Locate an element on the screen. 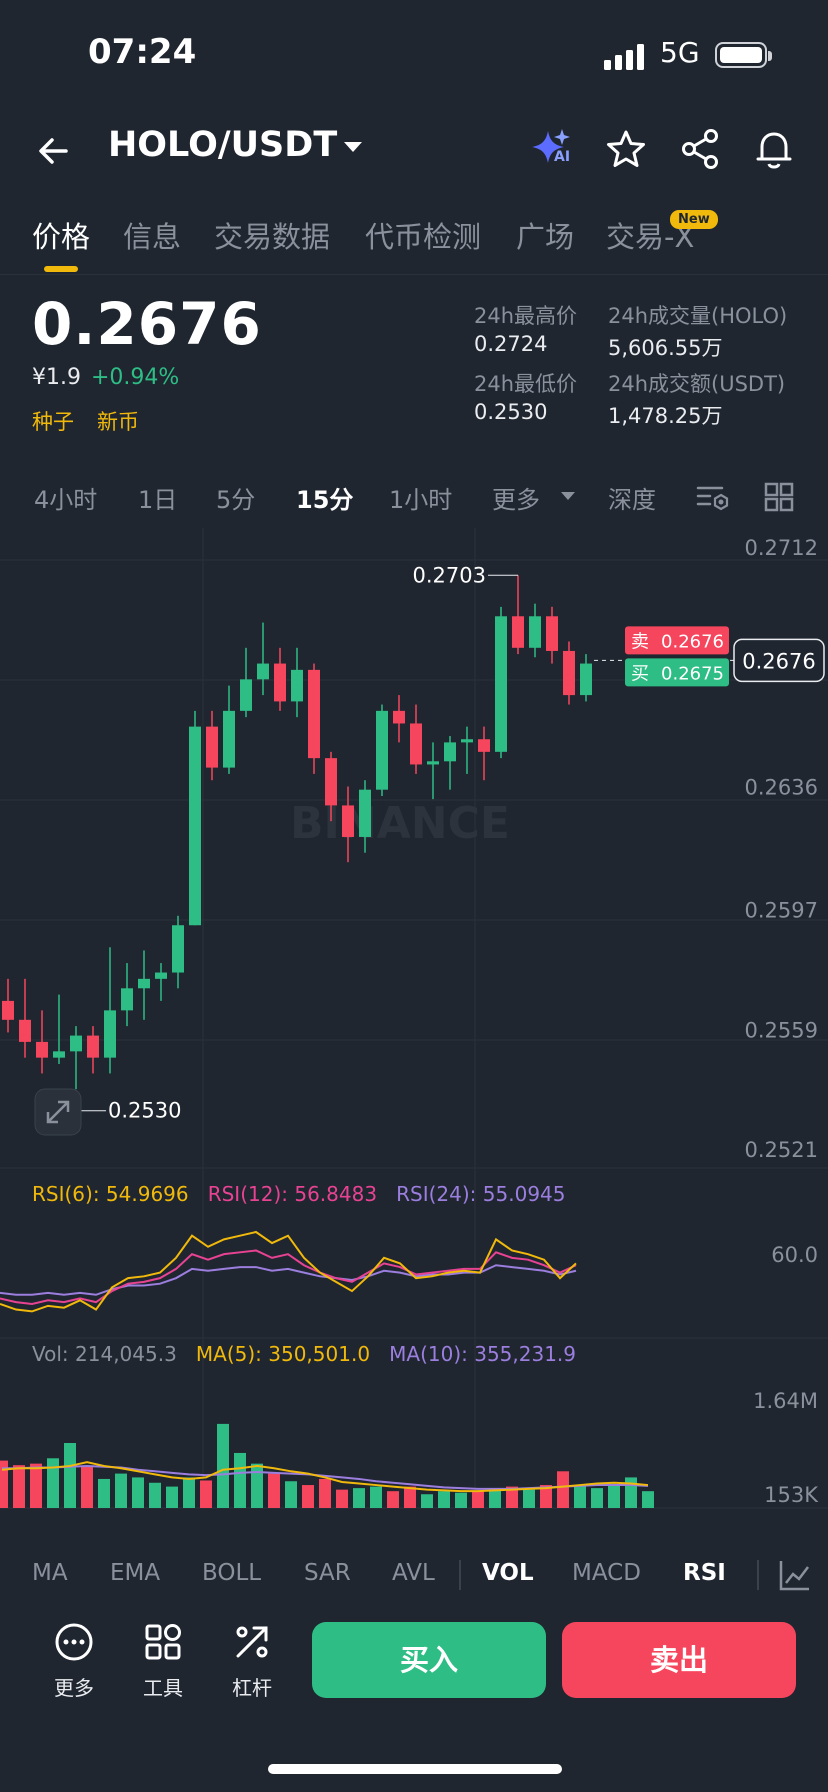 Image resolution: width=828 pixels, height=1792 pixels. tag-seed: 种子 is located at coordinates (53, 422).